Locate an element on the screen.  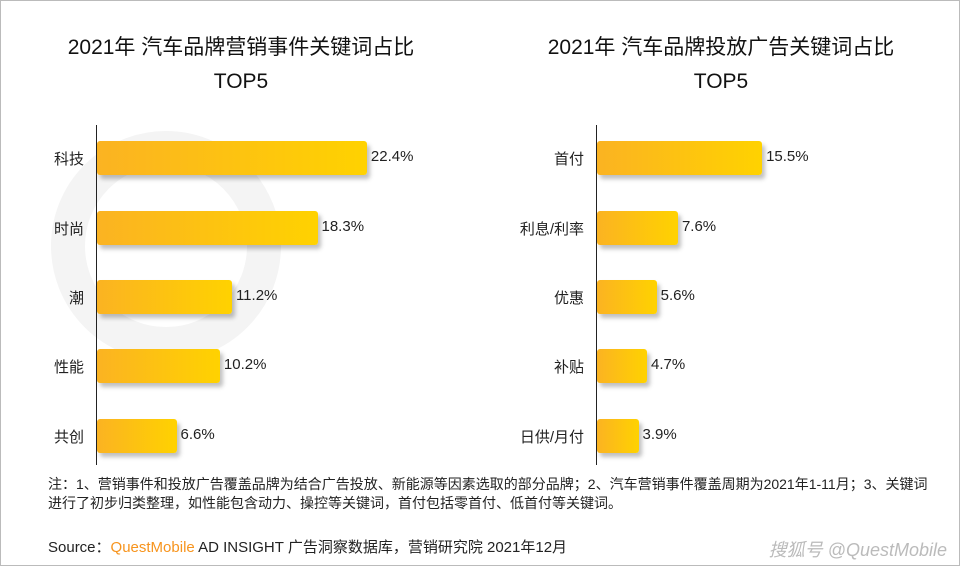
chart-right-category-label: 补贴 is located at coordinates (568, 367).